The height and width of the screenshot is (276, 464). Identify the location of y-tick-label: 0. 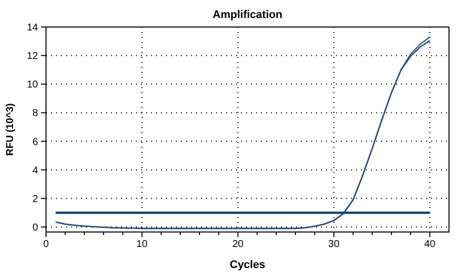
(35, 228).